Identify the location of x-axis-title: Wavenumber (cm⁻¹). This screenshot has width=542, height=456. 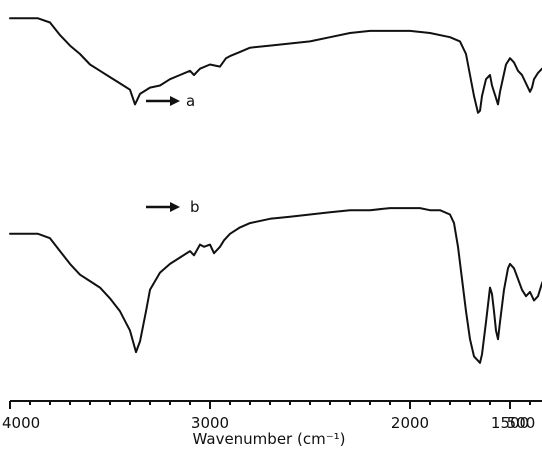
(269, 439).